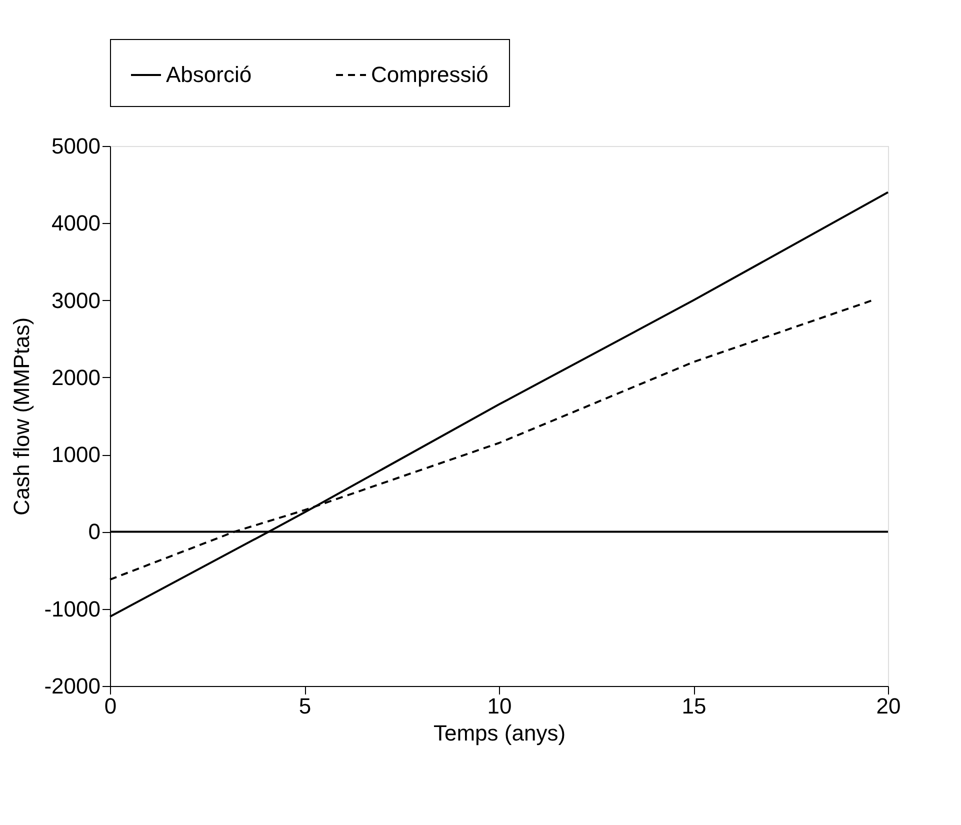 The width and height of the screenshot is (961, 825). Describe the element at coordinates (76, 146) in the screenshot. I see `y-tick-label: 5000` at that location.